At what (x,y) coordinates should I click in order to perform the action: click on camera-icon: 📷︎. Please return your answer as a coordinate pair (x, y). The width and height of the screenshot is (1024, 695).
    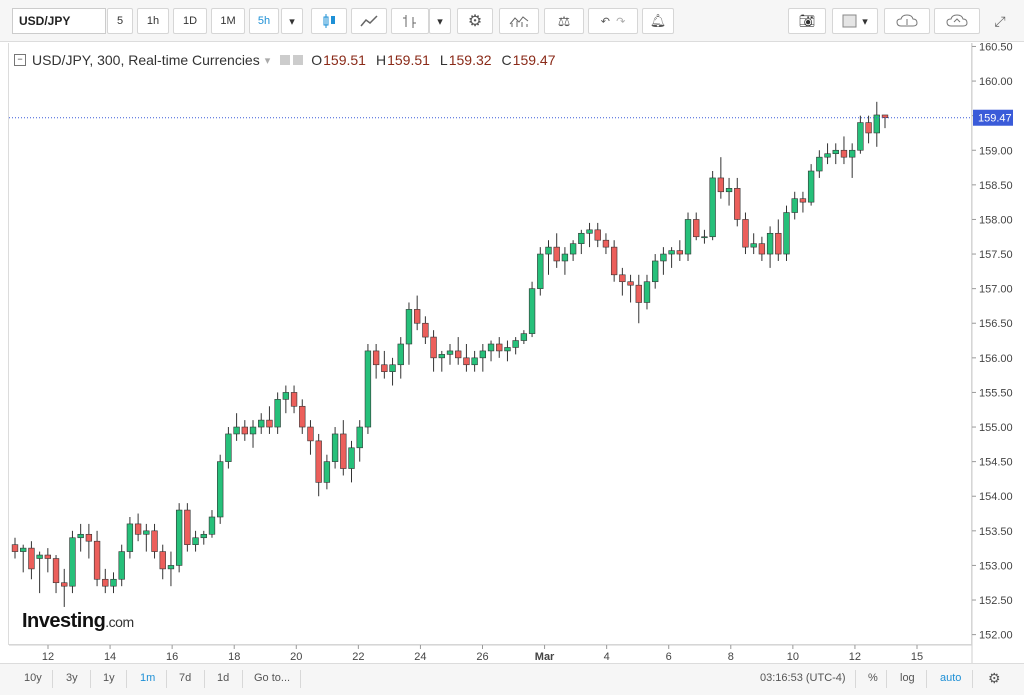
    Looking at the image, I should click on (807, 20).